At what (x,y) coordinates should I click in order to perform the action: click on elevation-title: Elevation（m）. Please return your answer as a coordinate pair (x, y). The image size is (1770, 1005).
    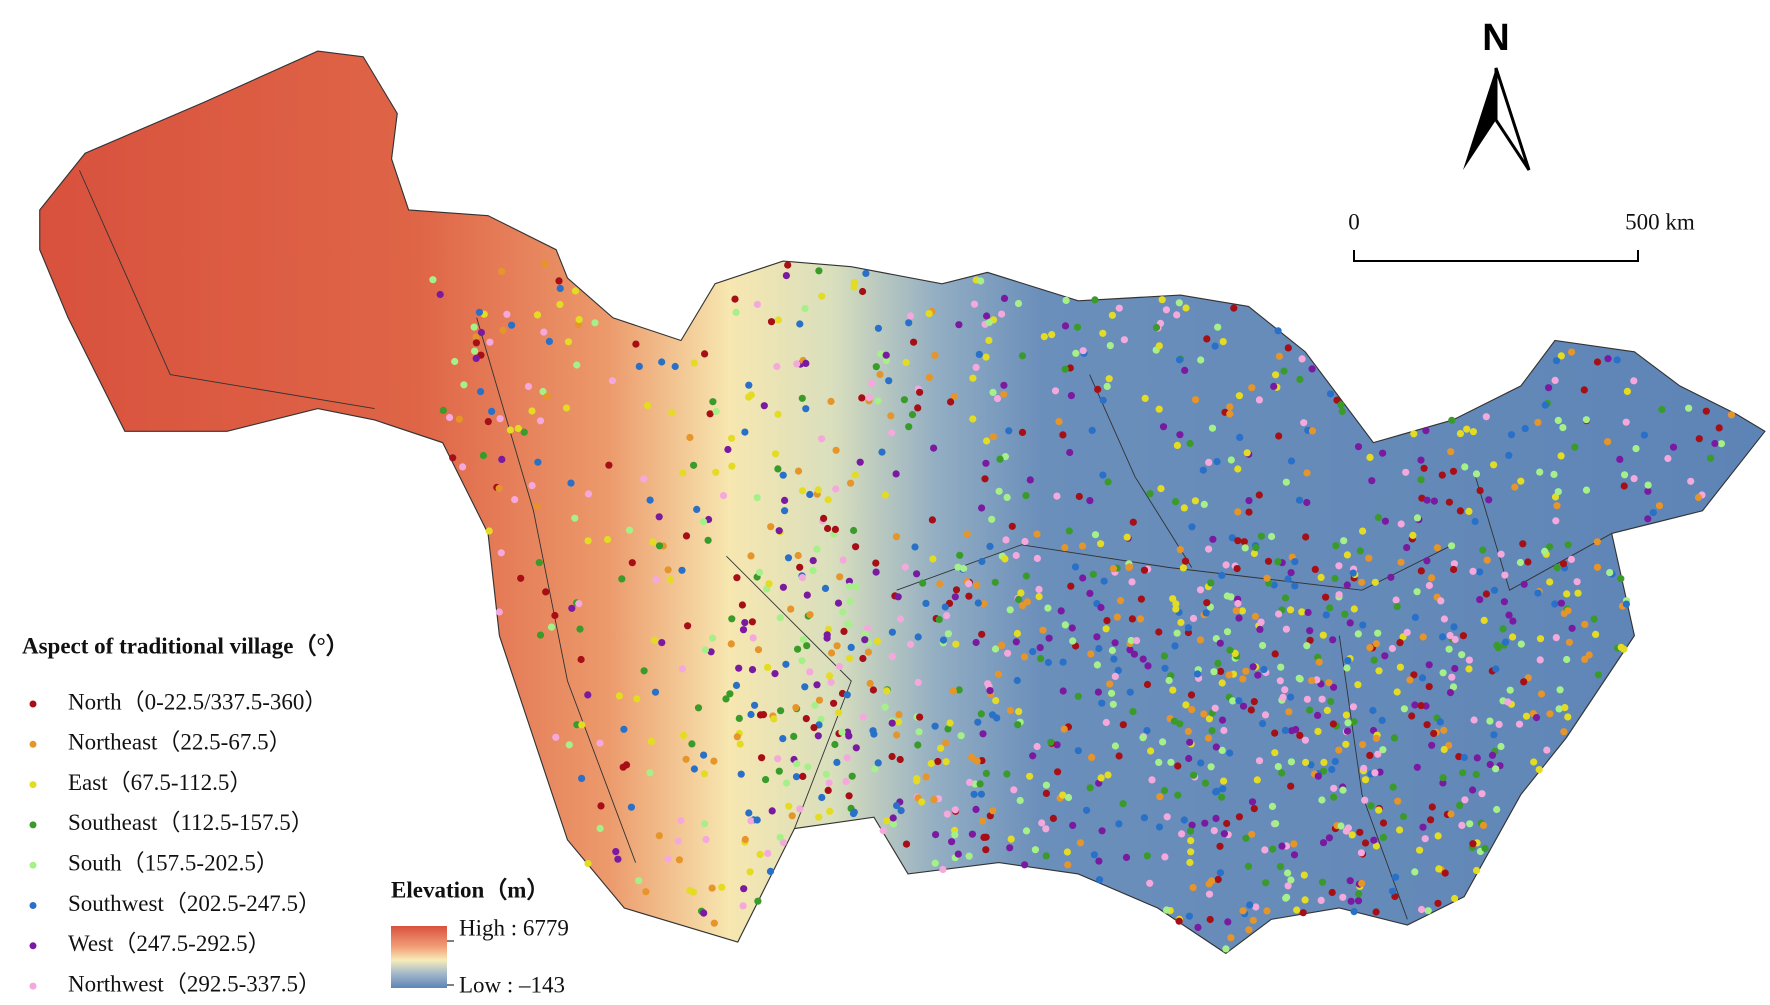
    Looking at the image, I should click on (470, 889).